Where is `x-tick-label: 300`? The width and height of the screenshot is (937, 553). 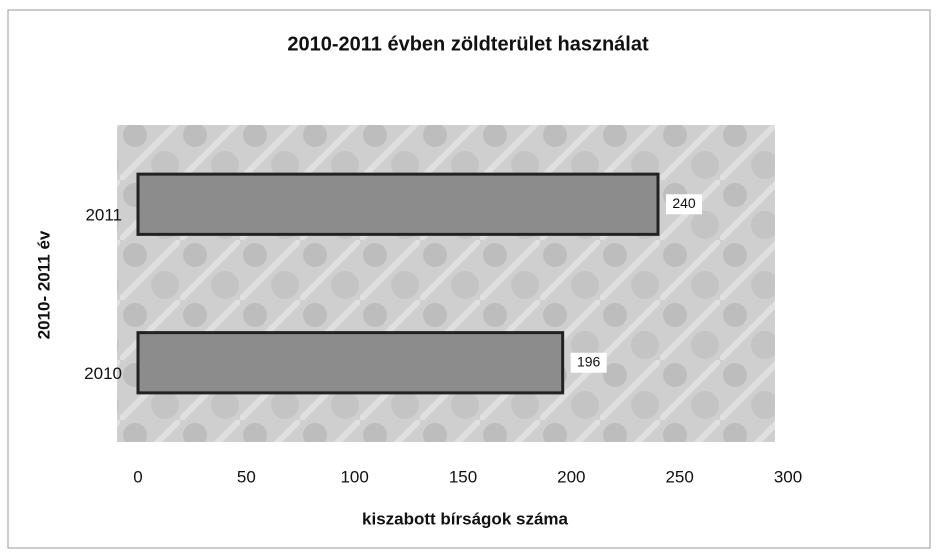 x-tick-label: 300 is located at coordinates (788, 476).